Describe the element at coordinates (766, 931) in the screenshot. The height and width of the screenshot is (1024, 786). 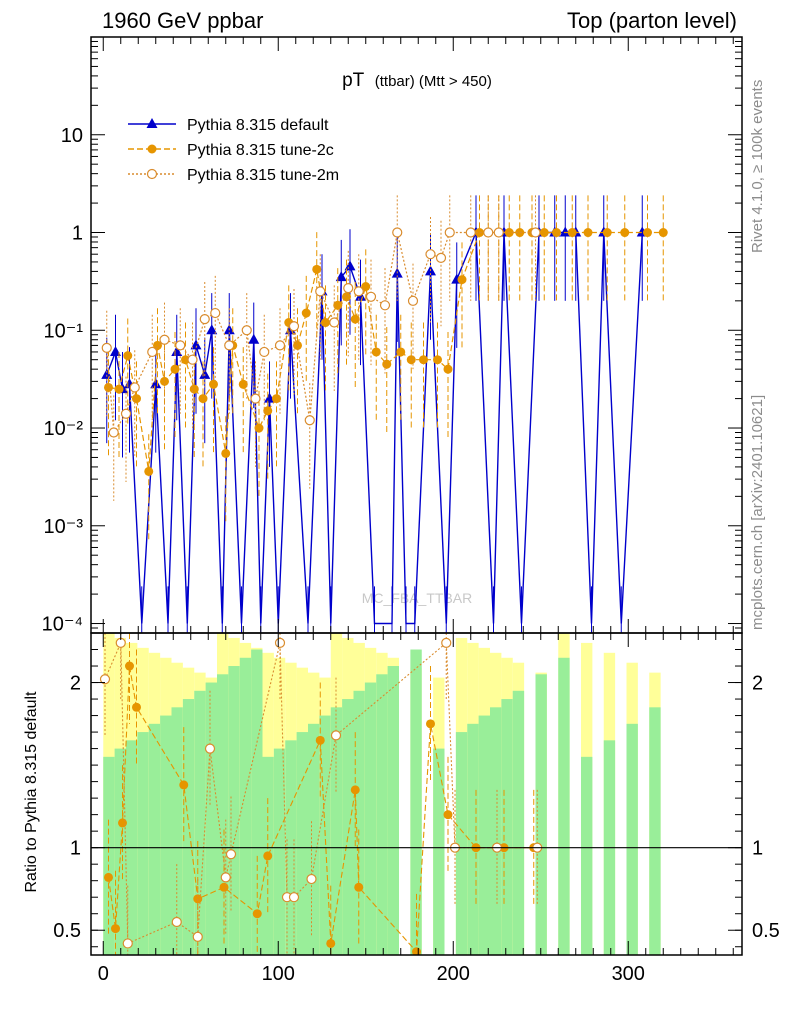
I see `ratio-y-tick-label-right: 0.5` at that location.